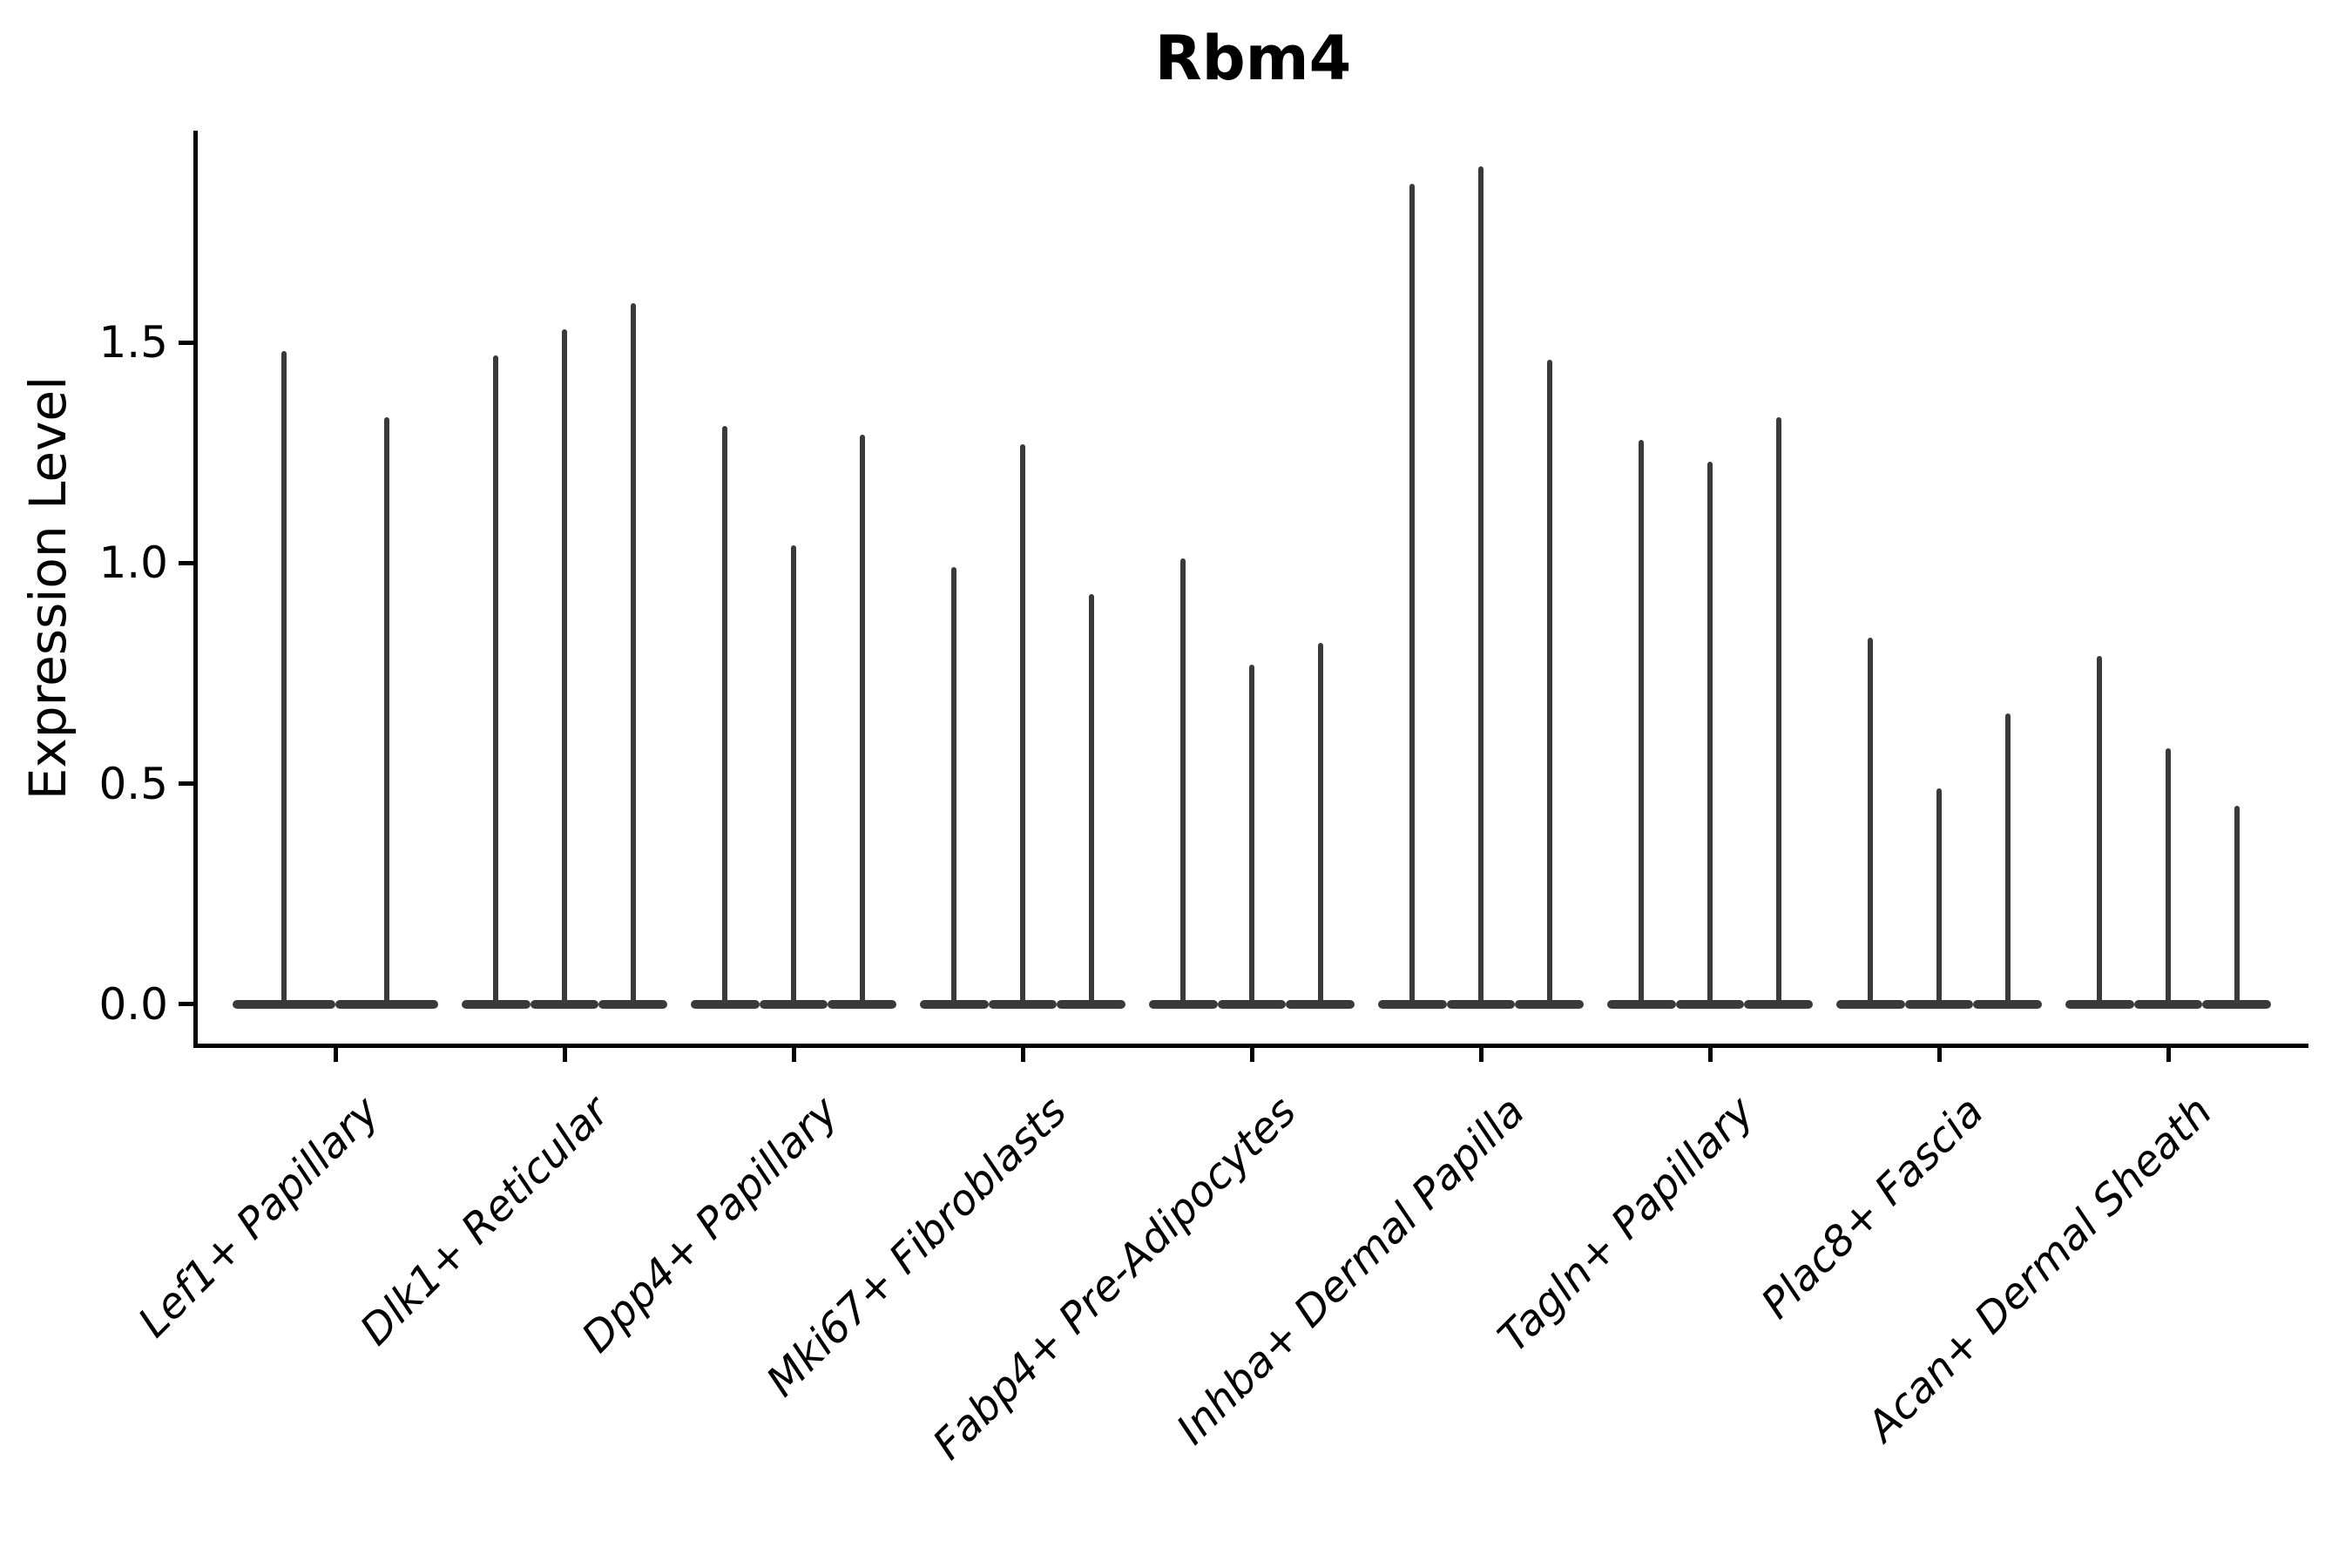  I want to click on y-tick-label: 0.5, so click(133, 783).